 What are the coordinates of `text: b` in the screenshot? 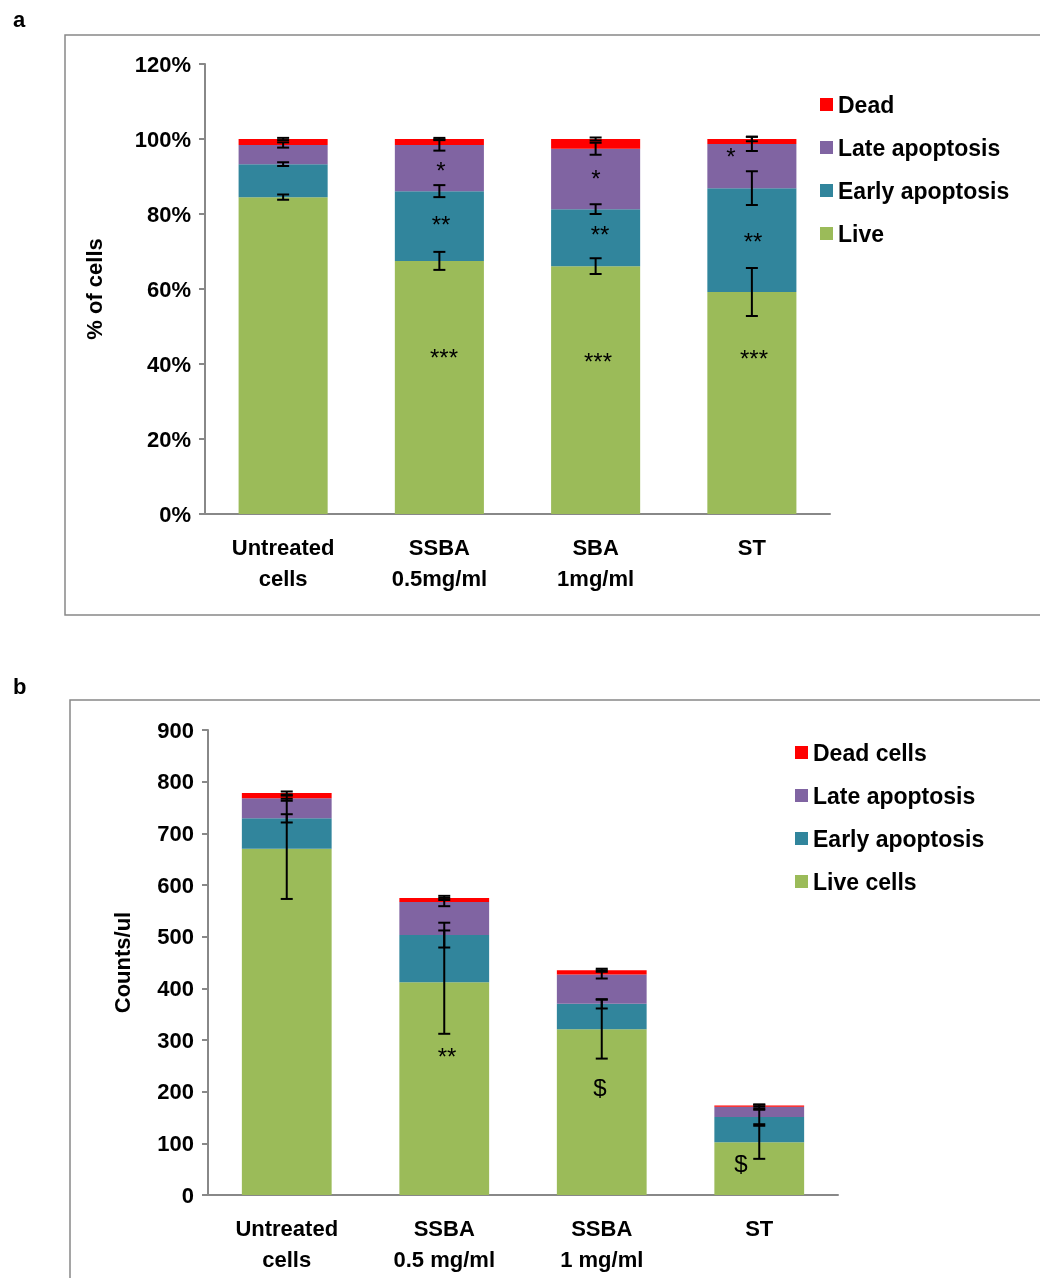 It's located at (20, 686).